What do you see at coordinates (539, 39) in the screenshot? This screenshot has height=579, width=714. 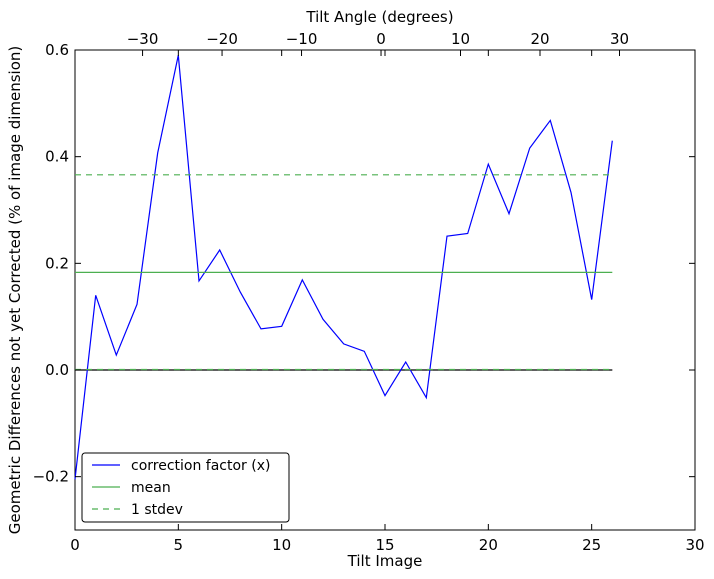 I see `top-x-tick-label: 20` at bounding box center [539, 39].